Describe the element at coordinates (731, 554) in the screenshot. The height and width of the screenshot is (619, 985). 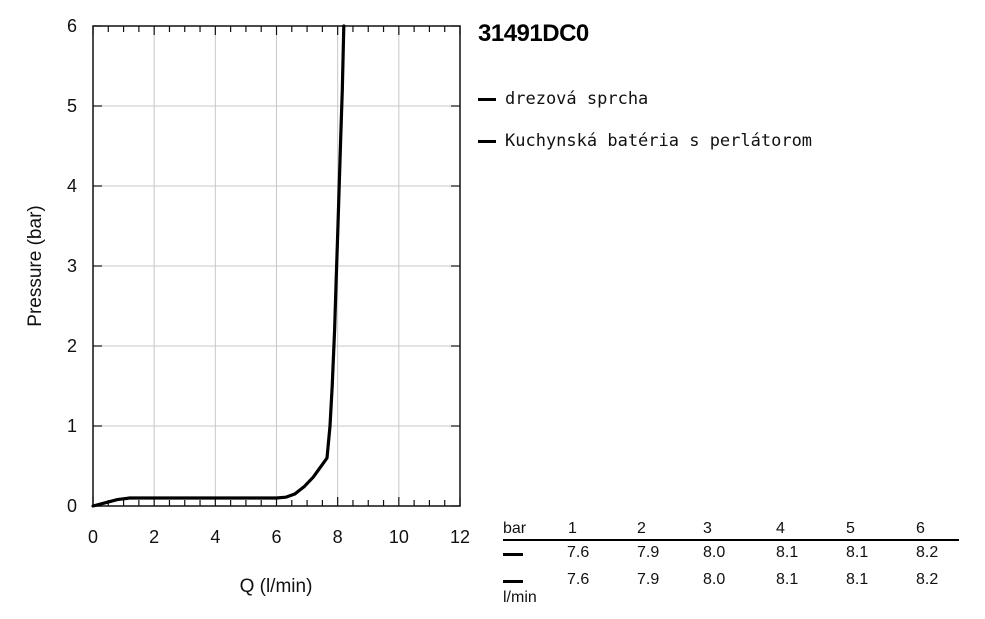
I see `table-row-sink-shower: 7.6 7.9 8.0 8.1 8.1 8.2` at that location.